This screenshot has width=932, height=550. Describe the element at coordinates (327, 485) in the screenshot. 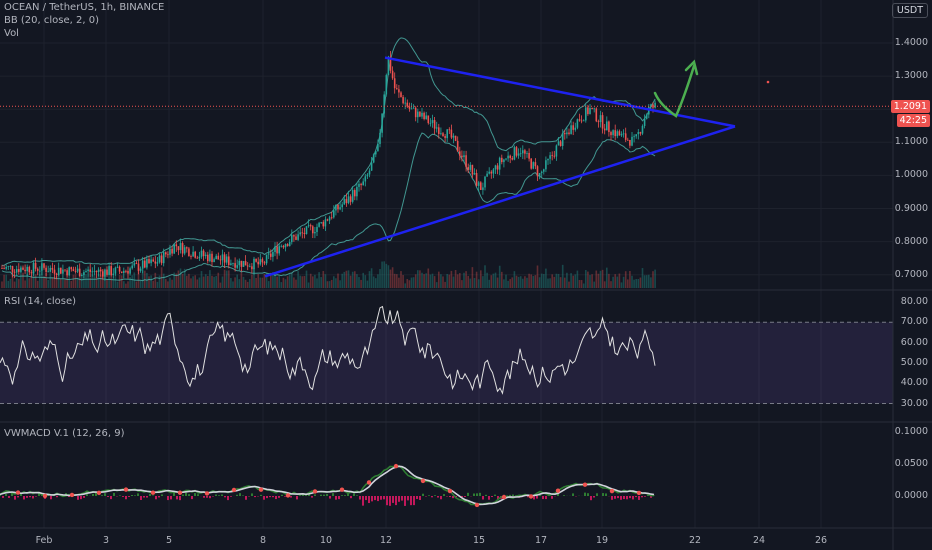

I see `signal-line` at that location.